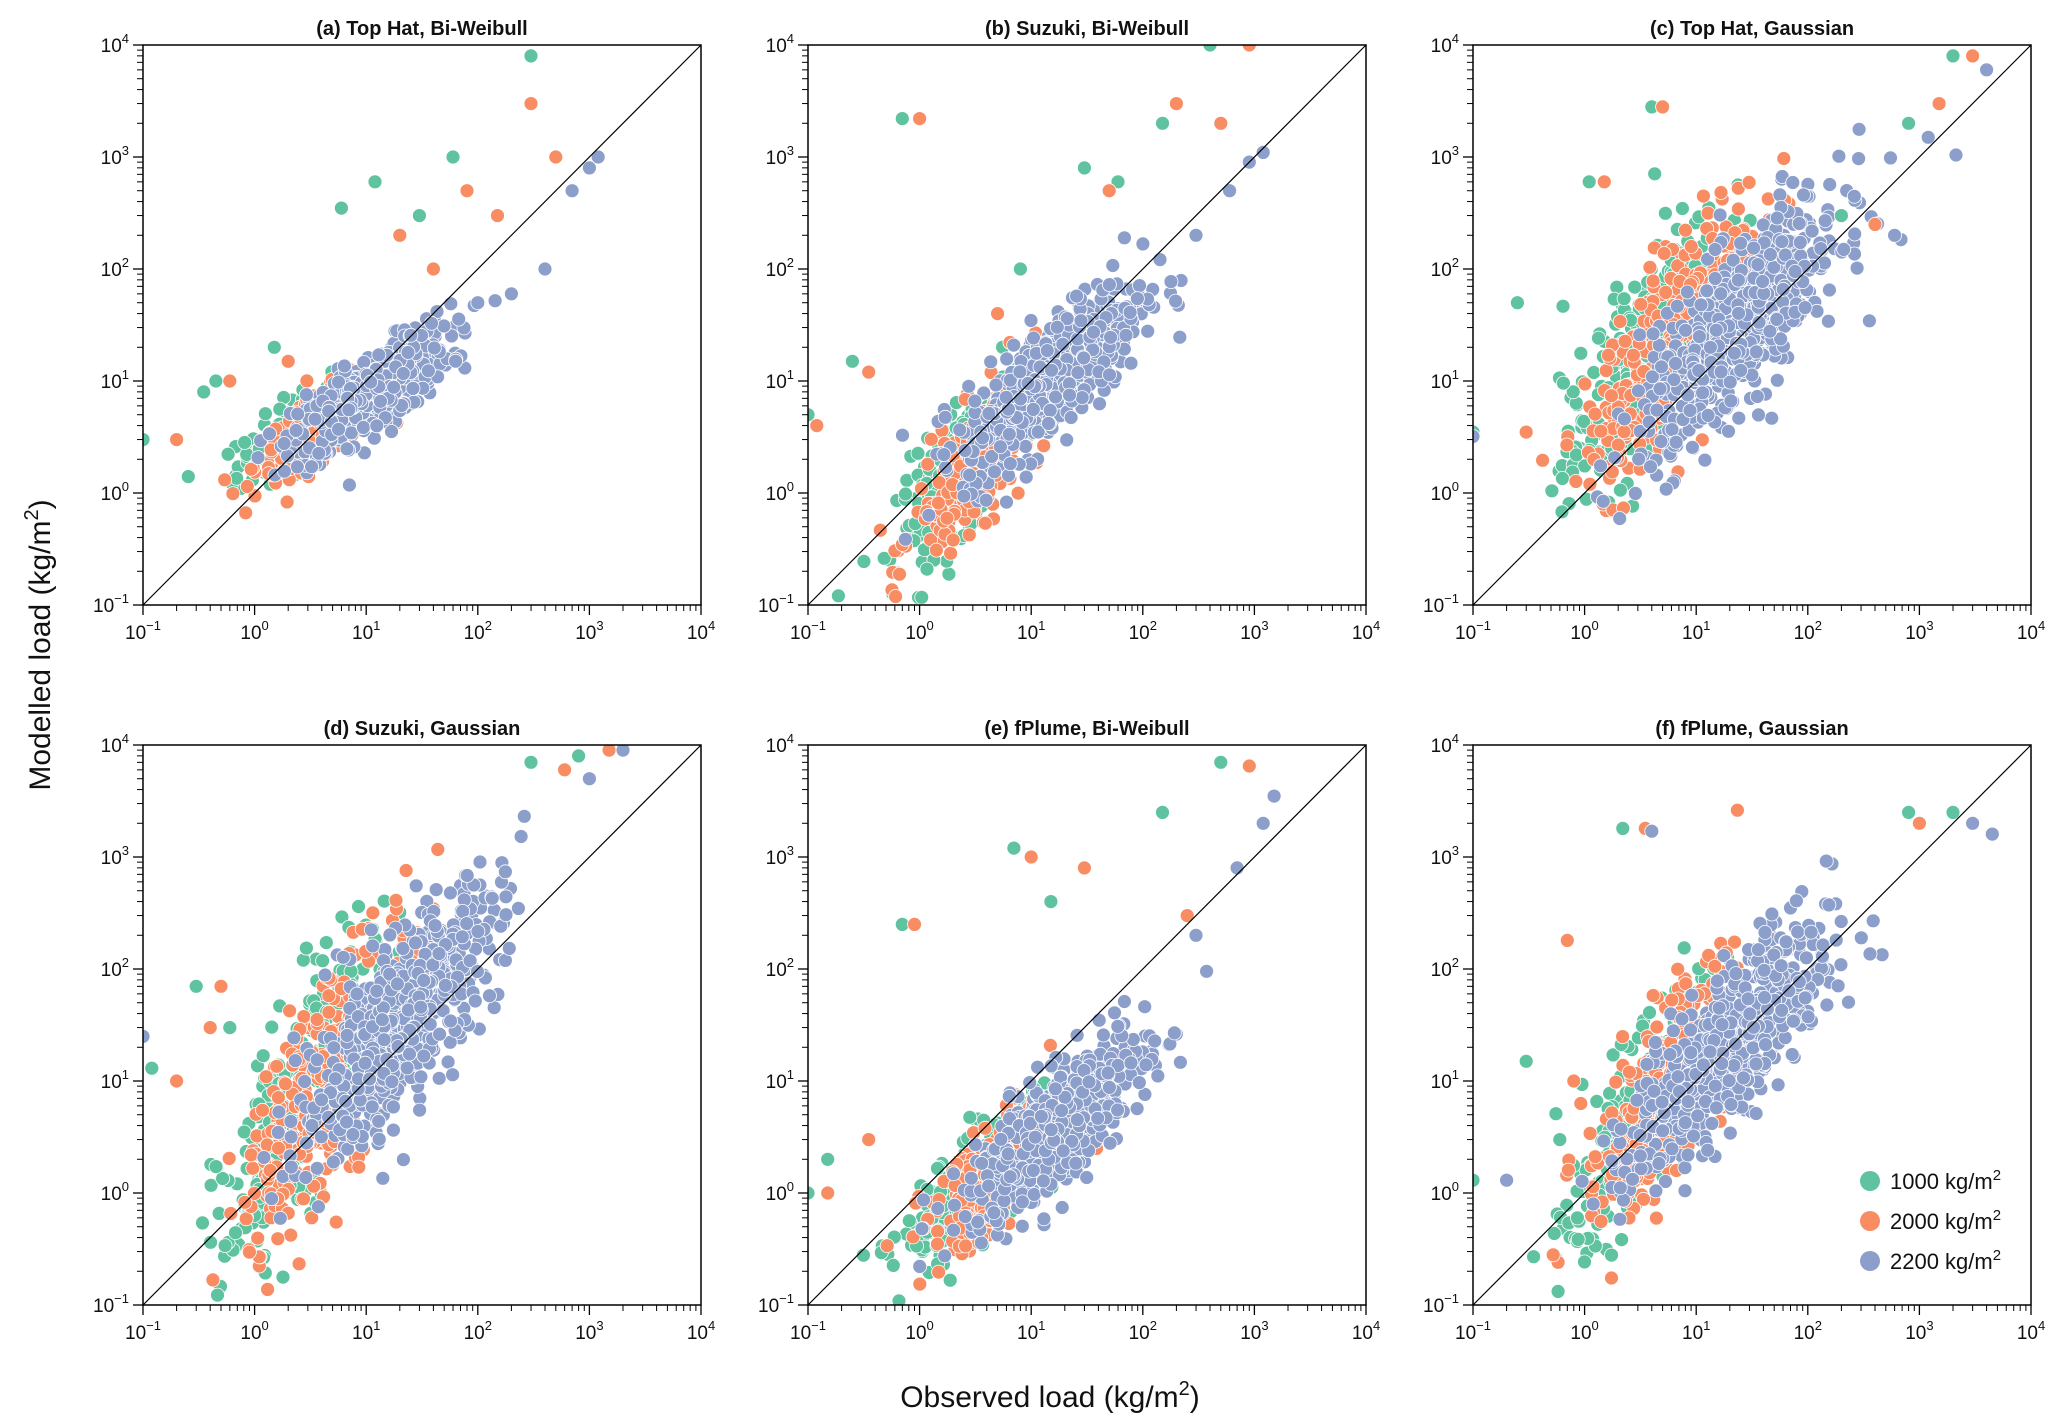  Describe the element at coordinates (111, 604) in the screenshot. I see `y-tick-label: 10⁻¹` at that location.